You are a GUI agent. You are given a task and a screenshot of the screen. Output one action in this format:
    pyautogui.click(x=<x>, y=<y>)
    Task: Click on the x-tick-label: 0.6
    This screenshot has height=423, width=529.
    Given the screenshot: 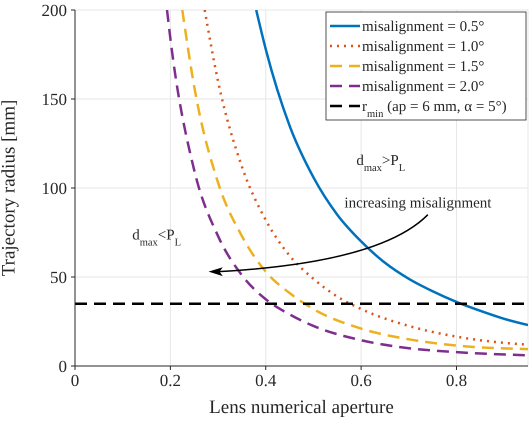 What is the action you would take?
    pyautogui.click(x=361, y=380)
    